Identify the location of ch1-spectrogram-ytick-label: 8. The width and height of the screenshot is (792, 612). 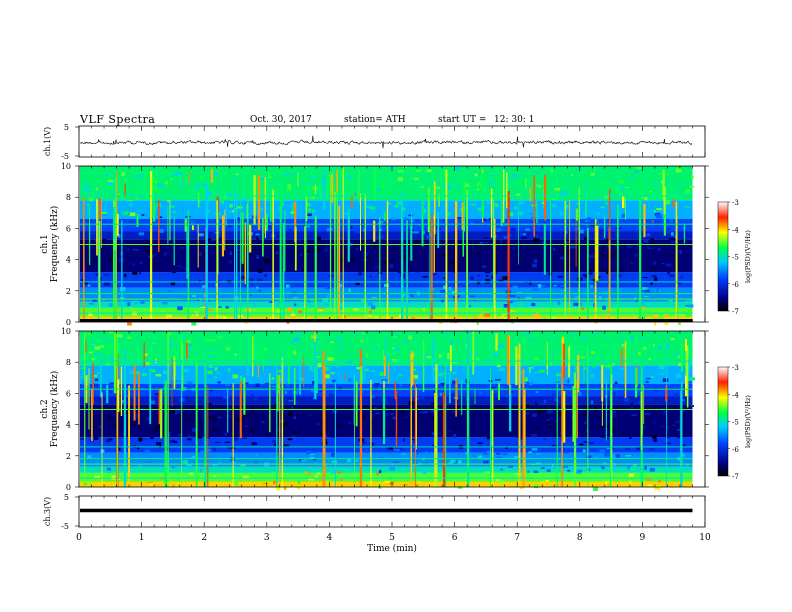
(68, 197).